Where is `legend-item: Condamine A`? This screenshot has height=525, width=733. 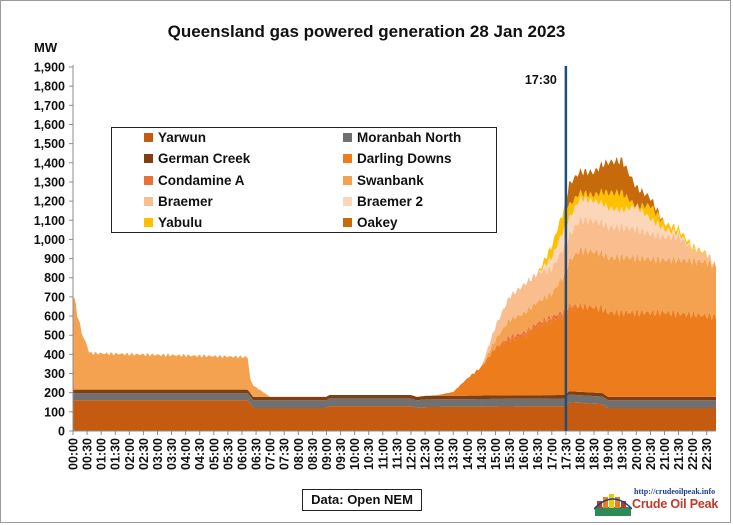
legend-item: Condamine A is located at coordinates (194, 181).